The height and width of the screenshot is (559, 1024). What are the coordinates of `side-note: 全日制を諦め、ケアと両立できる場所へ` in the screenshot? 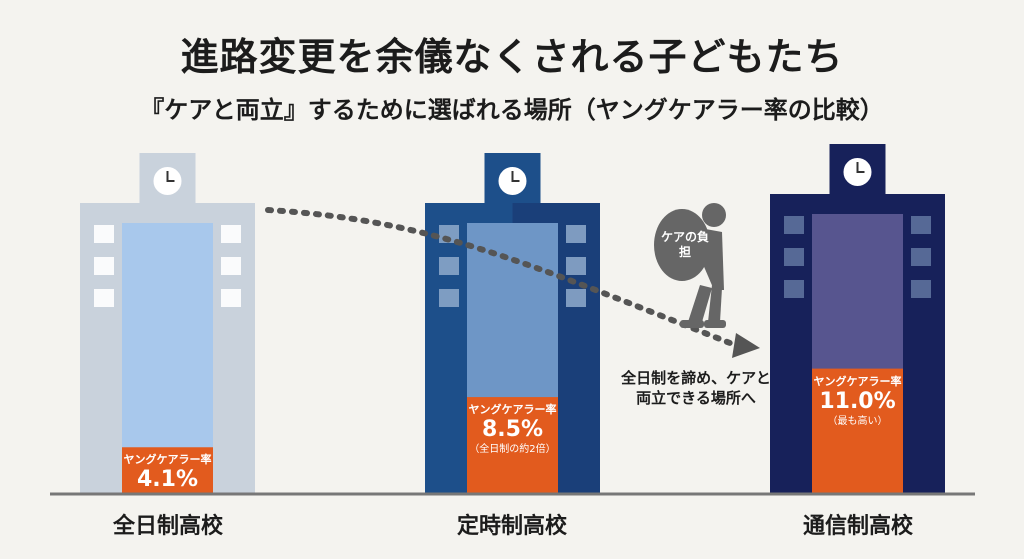 It's located at (696, 388).